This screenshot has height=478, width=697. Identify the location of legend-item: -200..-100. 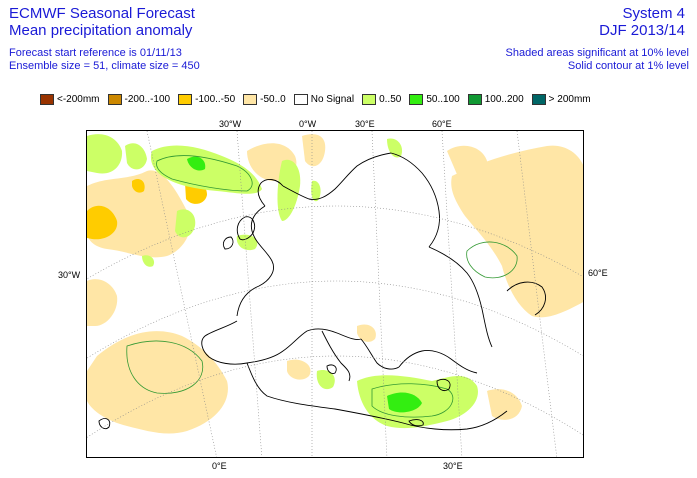
(139, 99).